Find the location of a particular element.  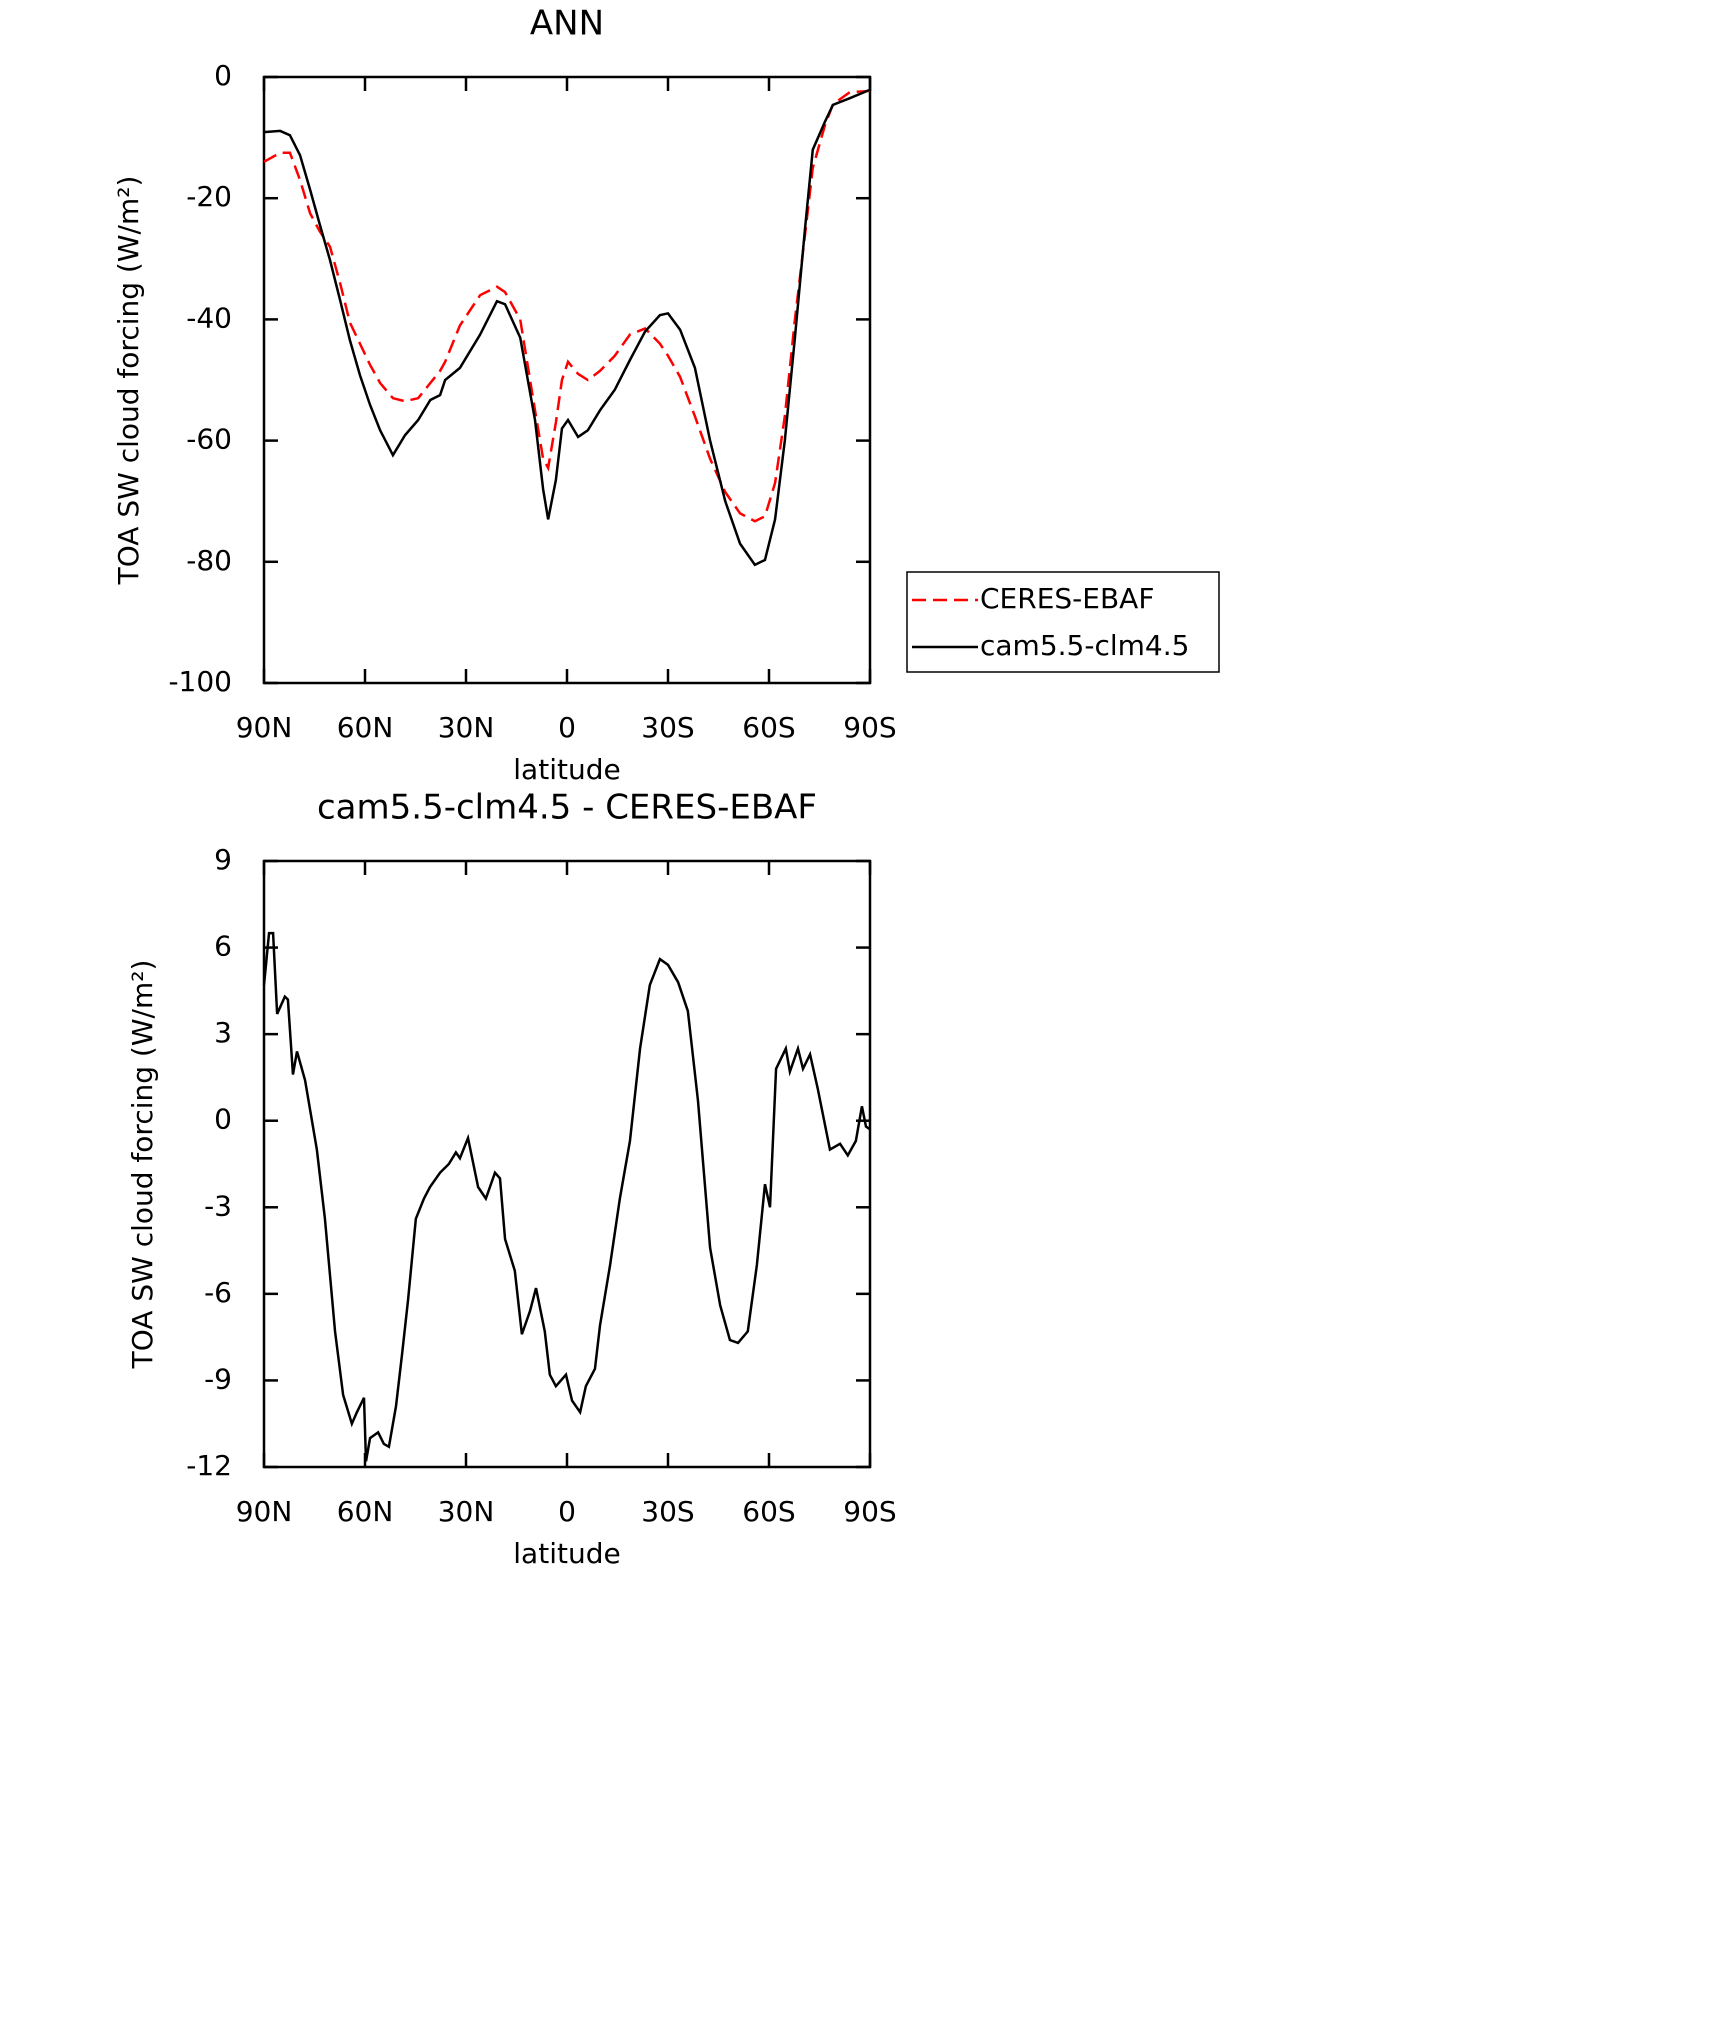

legend-box is located at coordinates (1063, 622).